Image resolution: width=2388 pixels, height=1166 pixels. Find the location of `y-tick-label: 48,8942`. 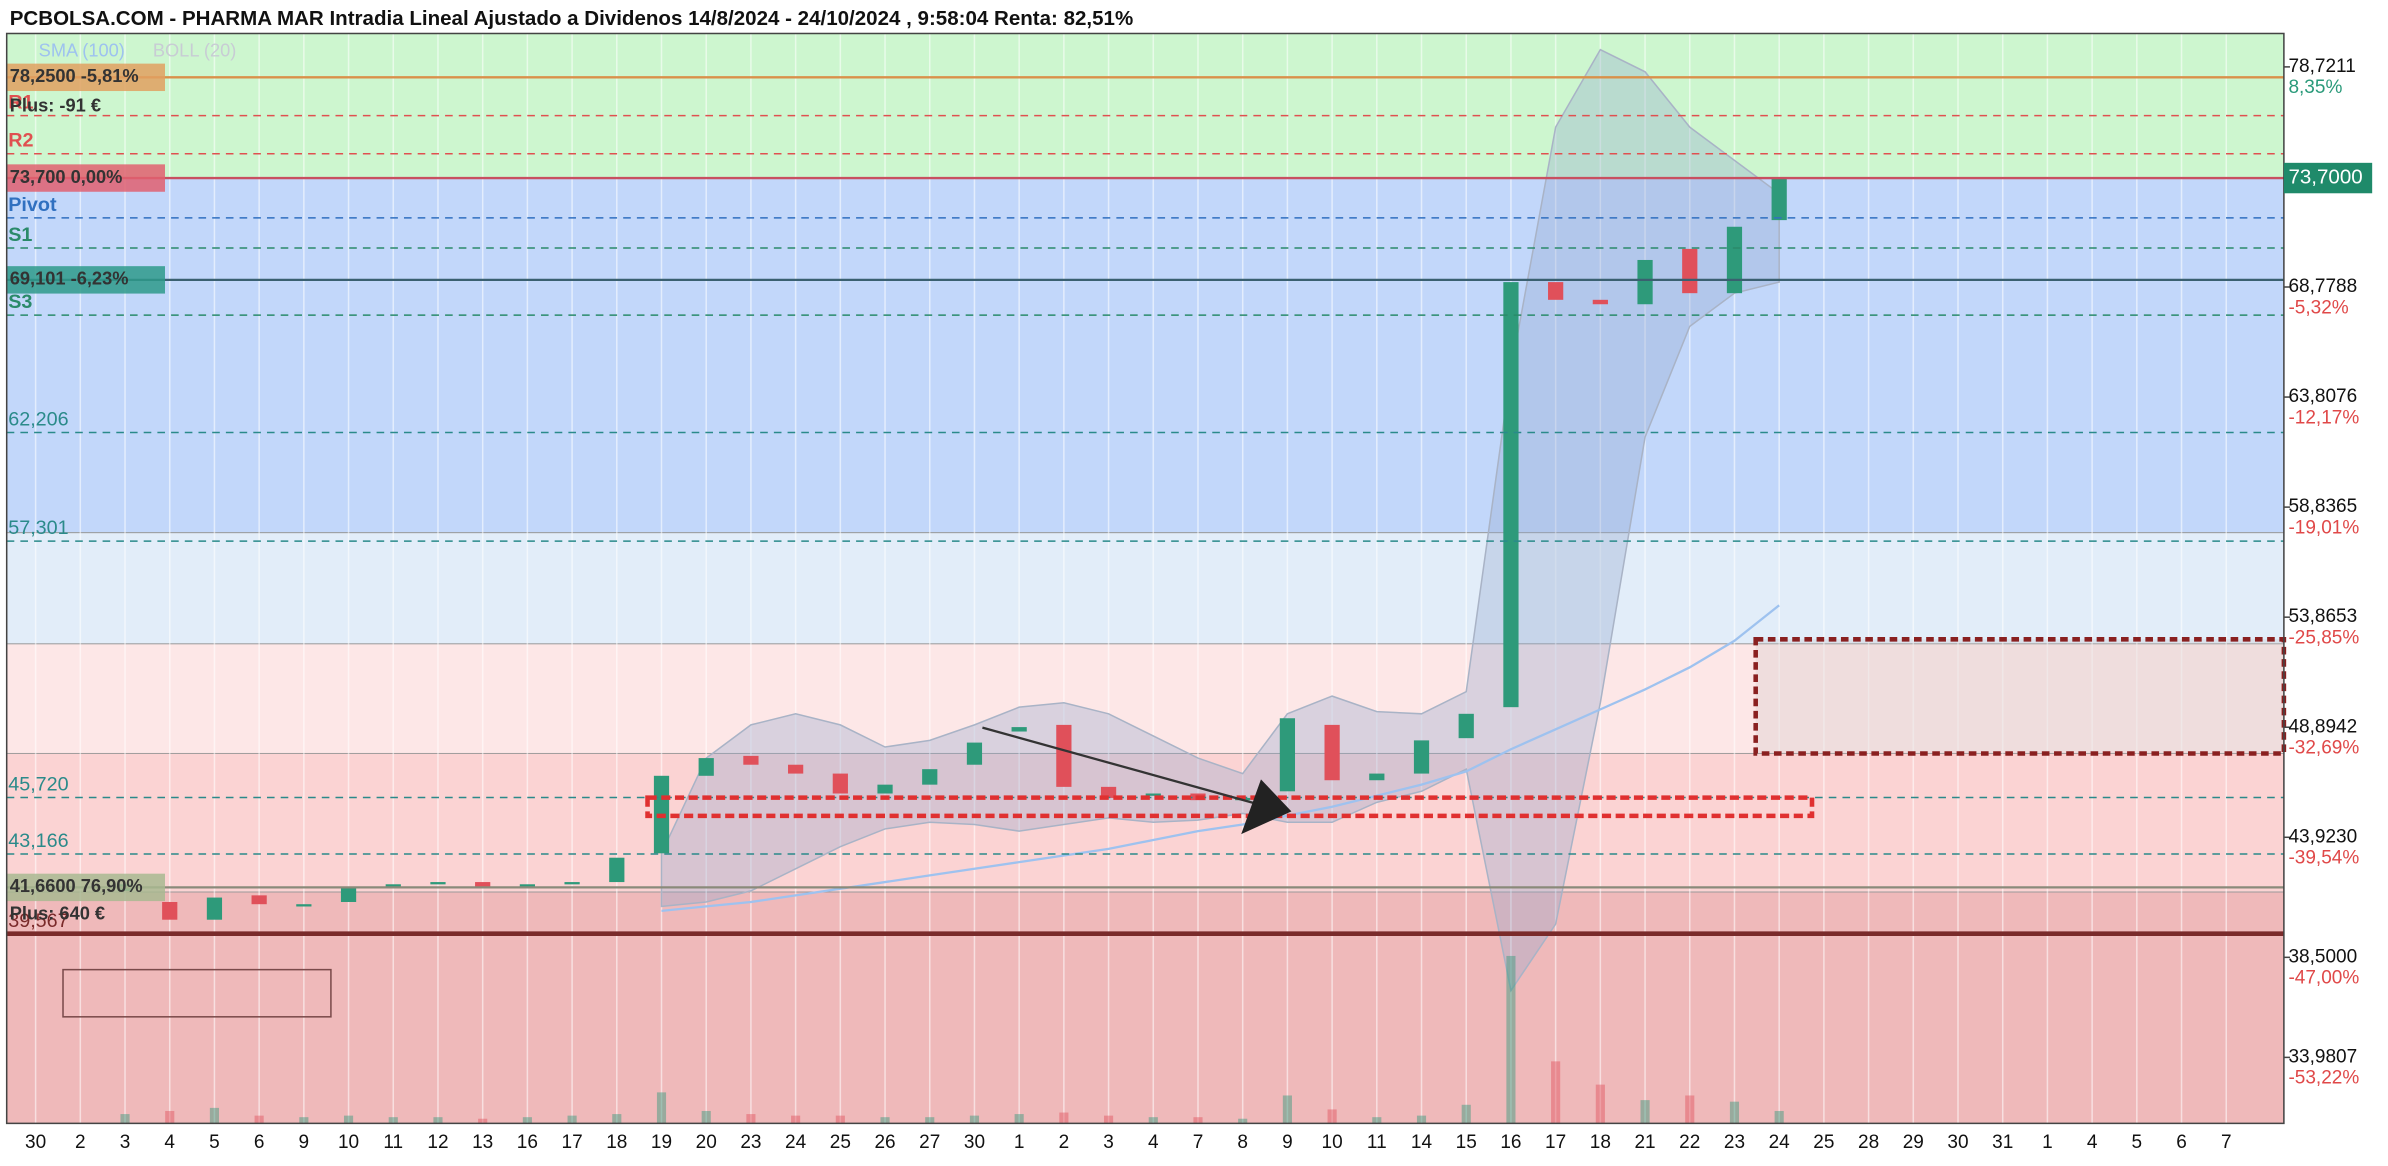

y-tick-label: 48,8942 is located at coordinates (2322, 726).